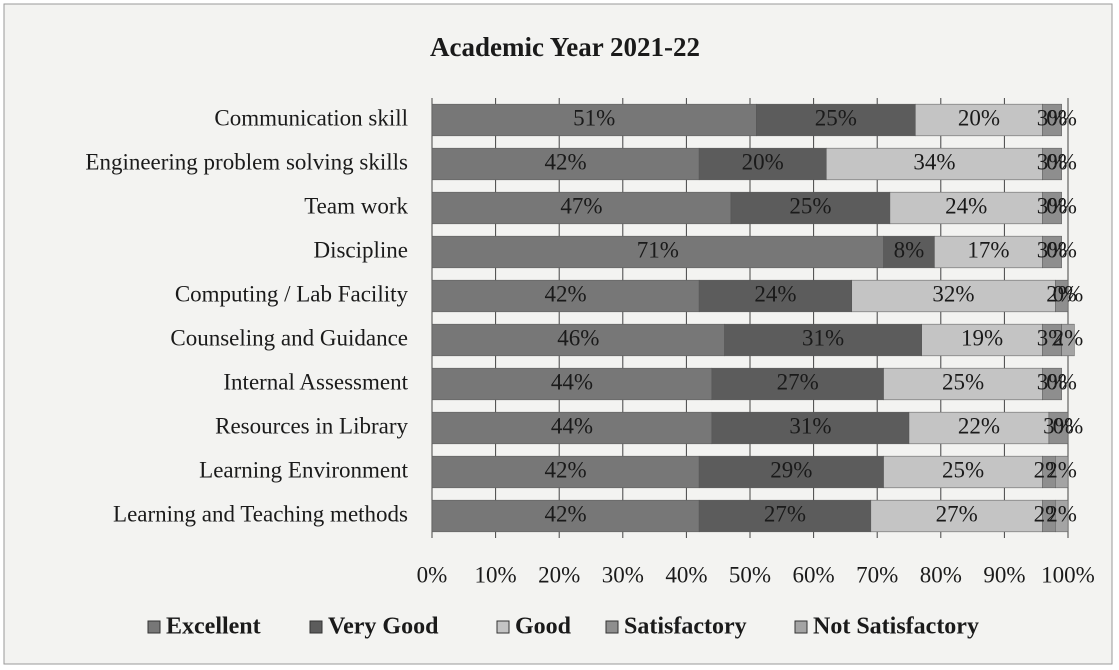 This screenshot has height=670, width=1119. What do you see at coordinates (877, 574) in the screenshot?
I see `x-tick-label: 70%` at bounding box center [877, 574].